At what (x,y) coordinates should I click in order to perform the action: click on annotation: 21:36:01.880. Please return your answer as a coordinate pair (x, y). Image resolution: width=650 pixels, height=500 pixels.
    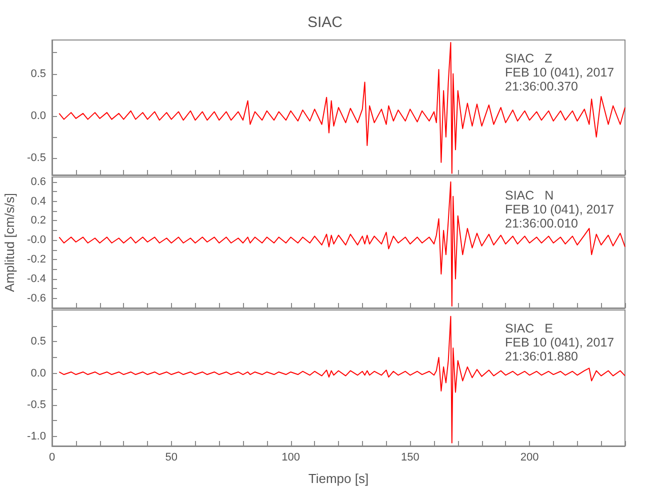
    Looking at the image, I should click on (541, 357).